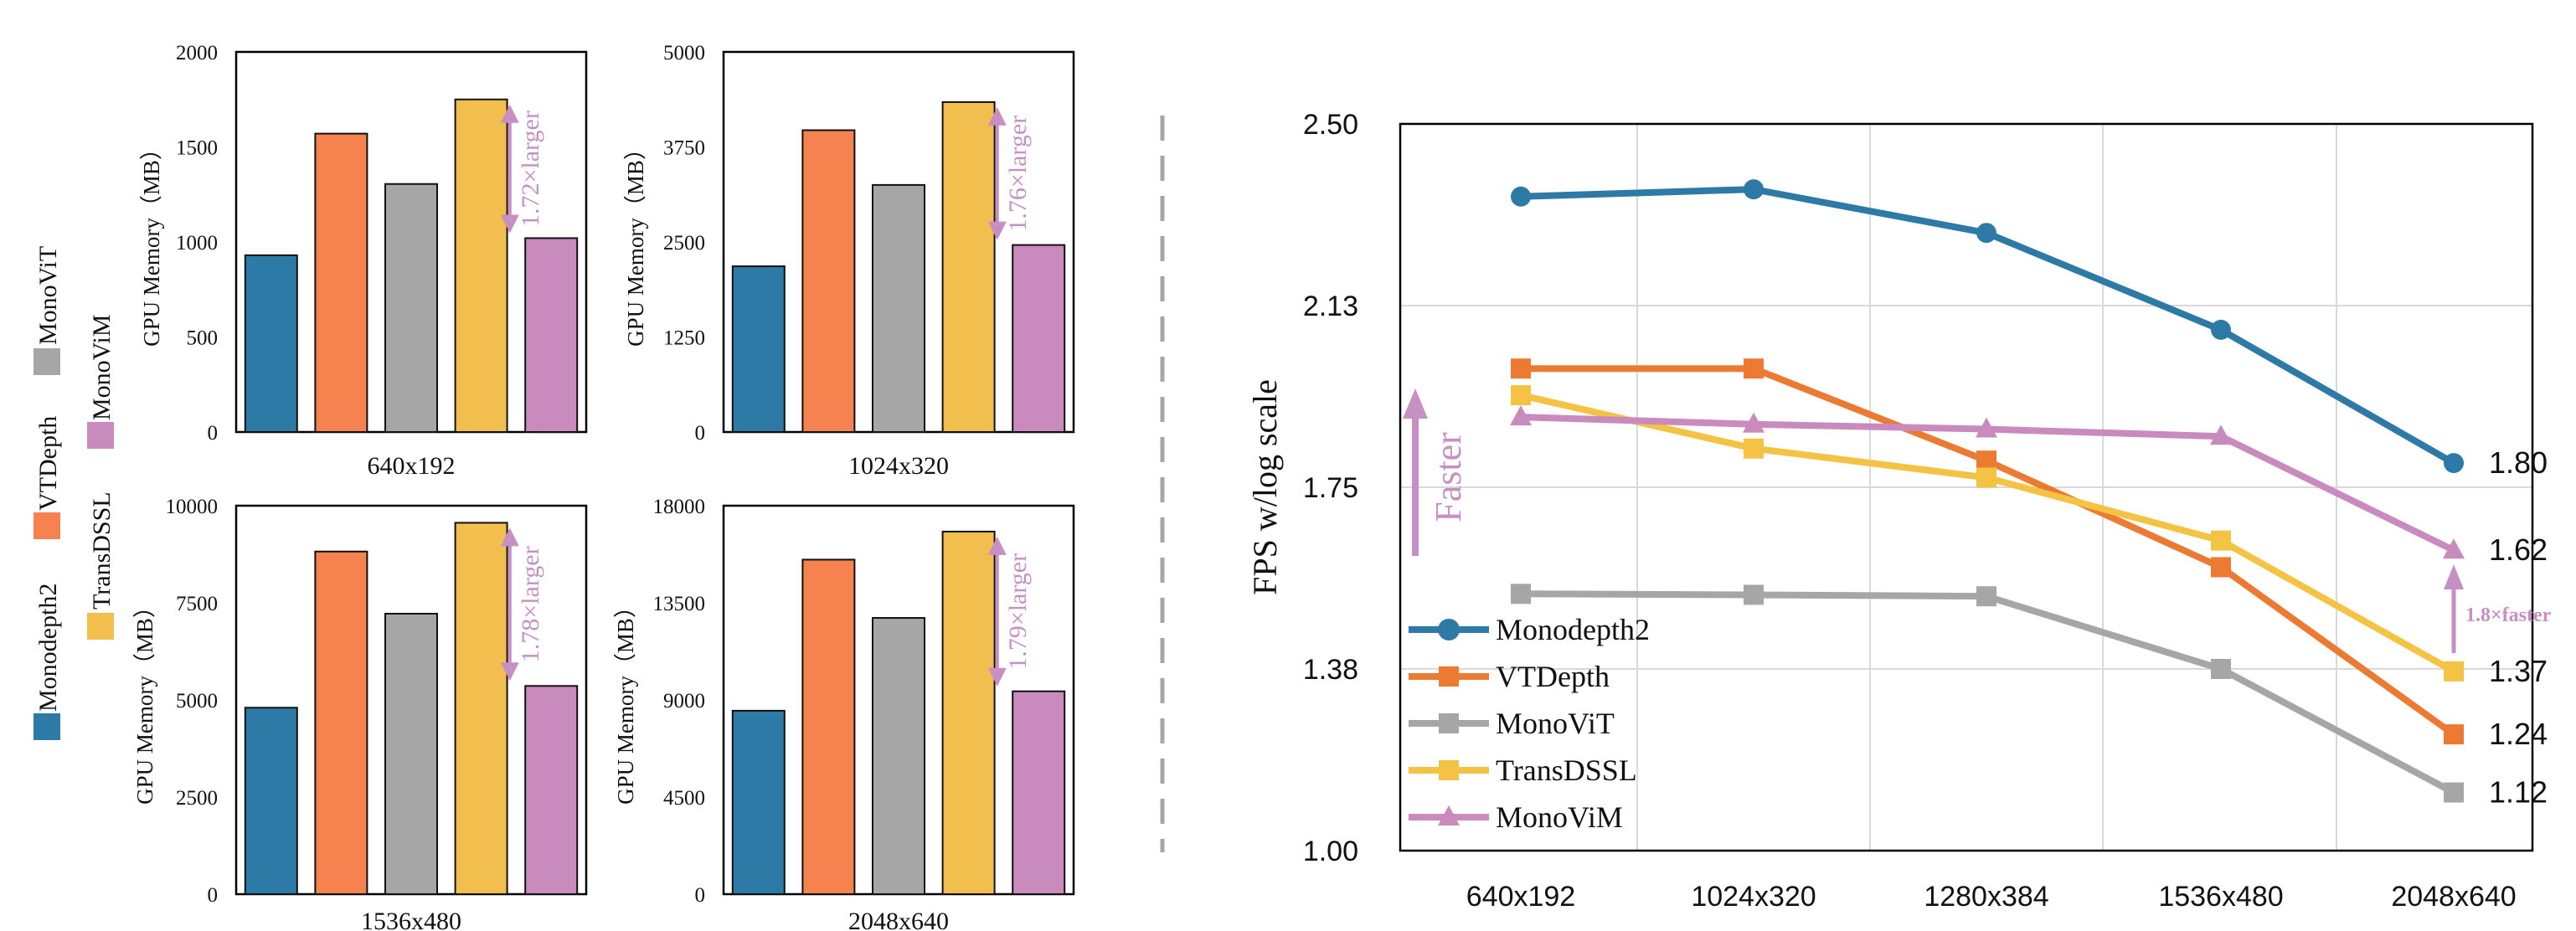  I want to click on panel-title: 640x192, so click(412, 466).